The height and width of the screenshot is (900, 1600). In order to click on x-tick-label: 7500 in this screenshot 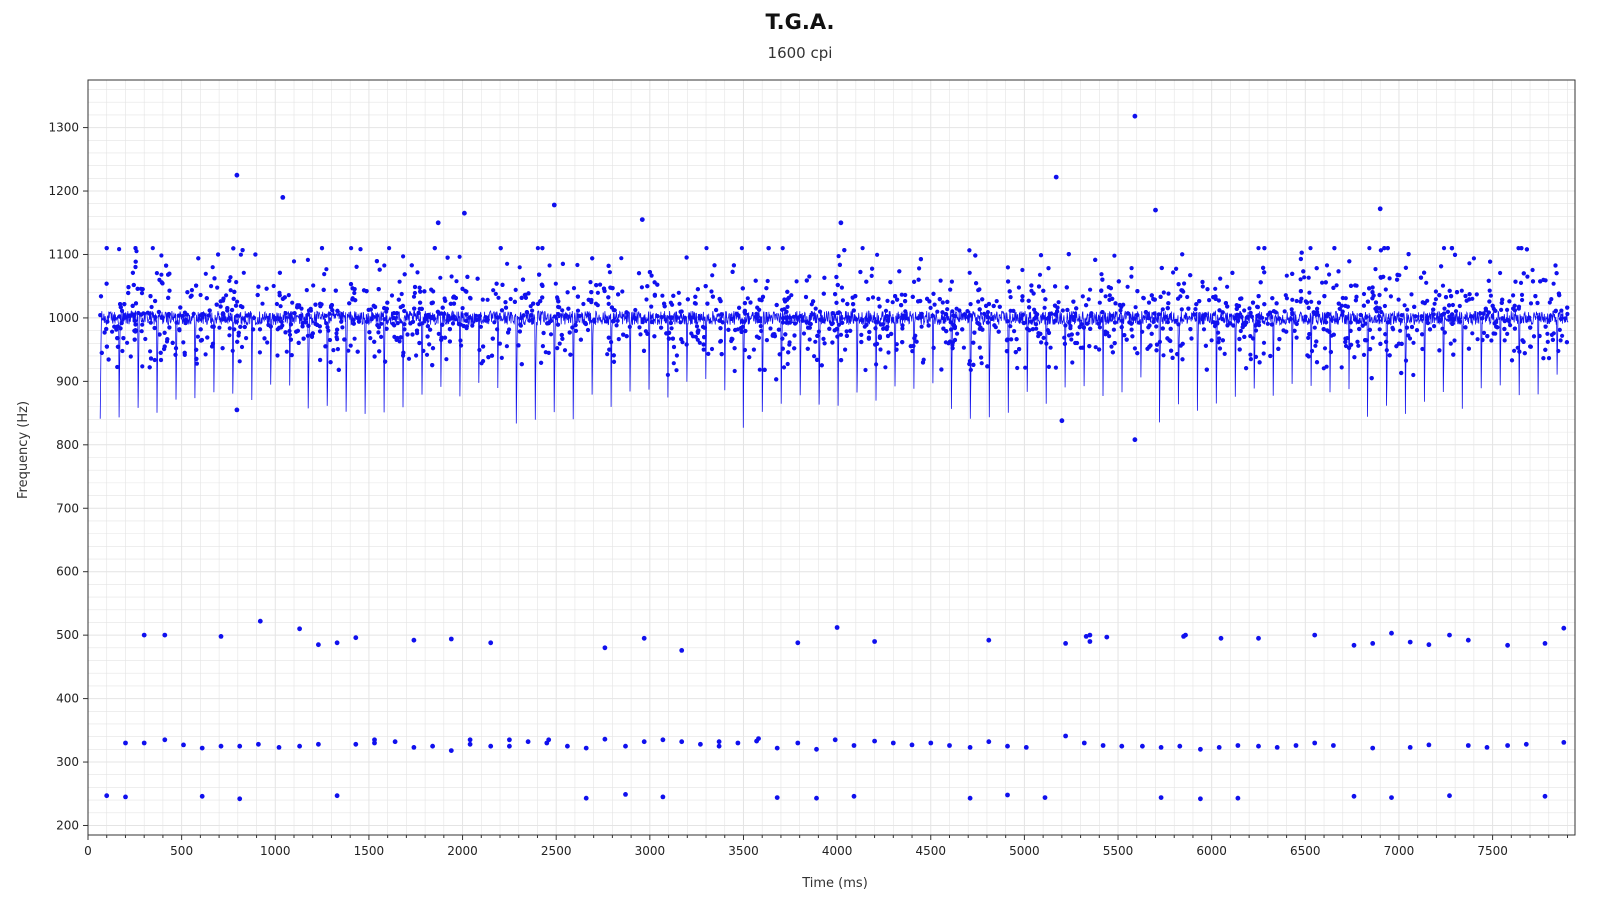, I will do `click(1492, 851)`.